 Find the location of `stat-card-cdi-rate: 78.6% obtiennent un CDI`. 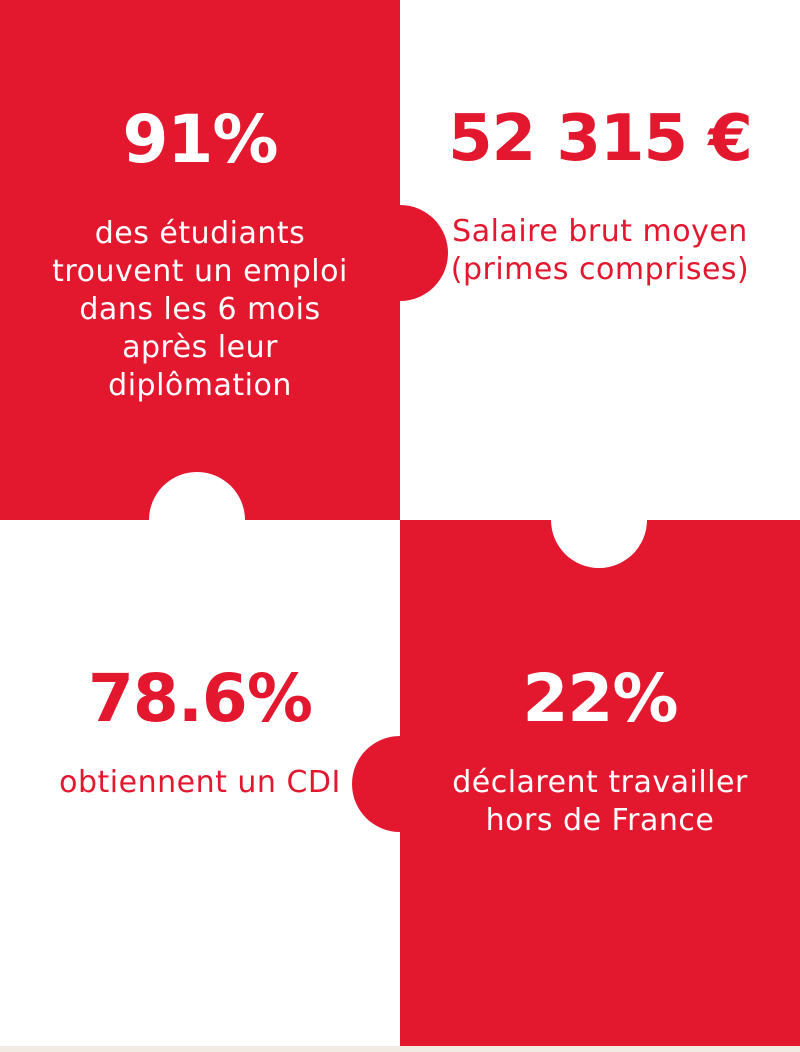

stat-card-cdi-rate: 78.6% obtiennent un CDI is located at coordinates (200, 734).